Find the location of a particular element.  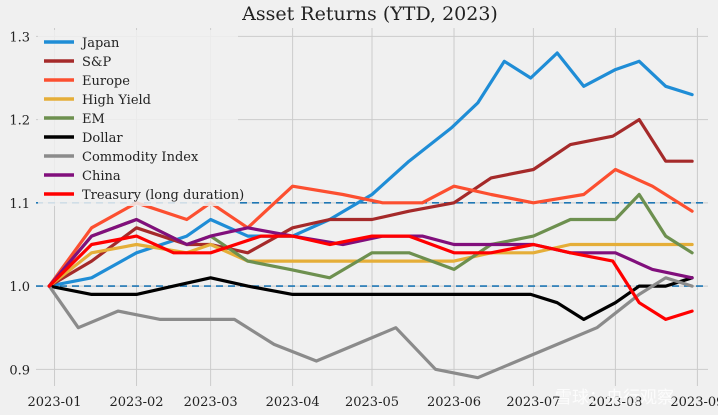

watermark: 雪球：央行观察 is located at coordinates (614, 398).